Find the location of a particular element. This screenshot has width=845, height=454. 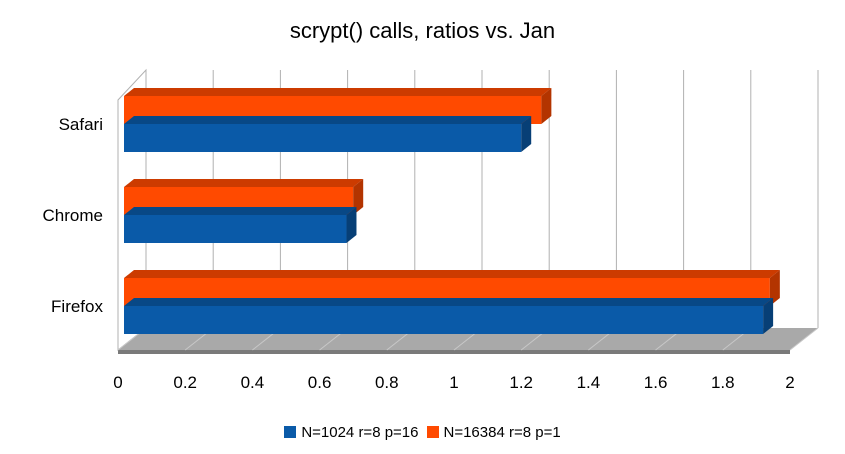

x-tick-label: 1.2 is located at coordinates (521, 382).